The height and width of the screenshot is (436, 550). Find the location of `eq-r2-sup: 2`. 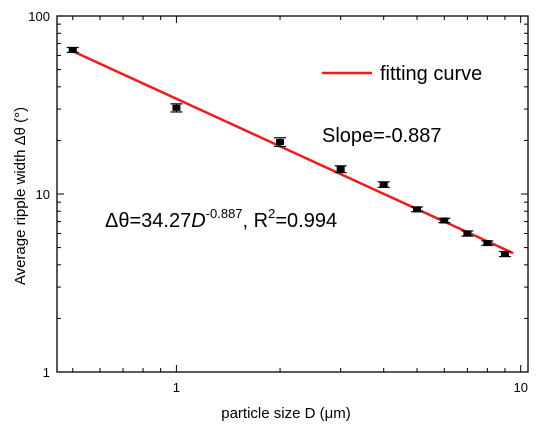

eq-r2-sup: 2 is located at coordinates (271, 213).